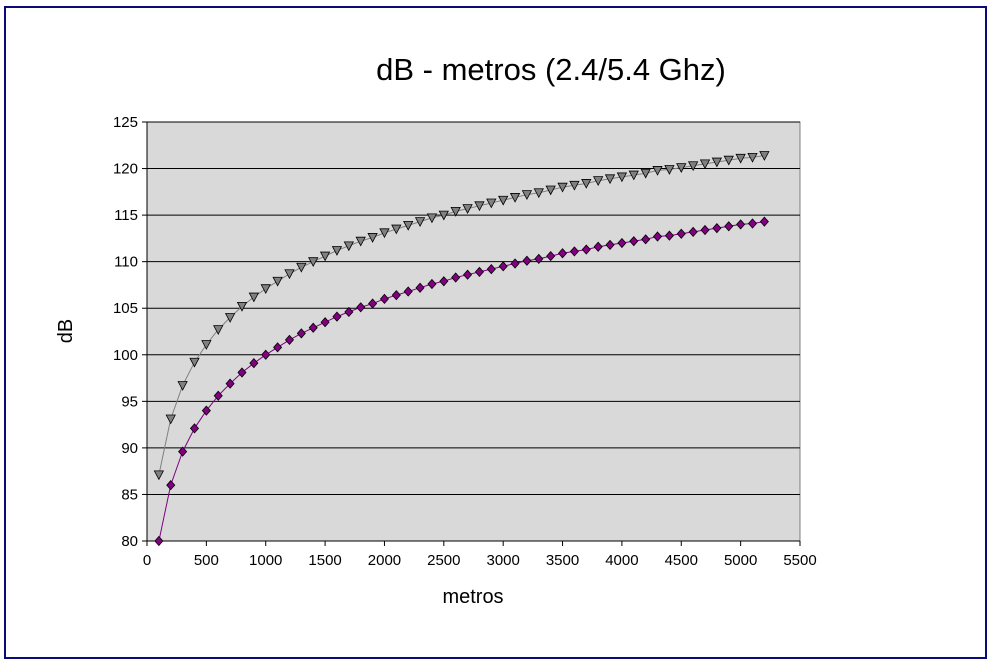 Image resolution: width=997 pixels, height=669 pixels. I want to click on x-tick-label-4000: 4000, so click(621, 560).